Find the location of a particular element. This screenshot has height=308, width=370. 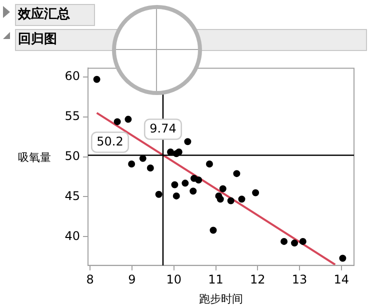

y-tick-label: 45 is located at coordinates (72, 195).